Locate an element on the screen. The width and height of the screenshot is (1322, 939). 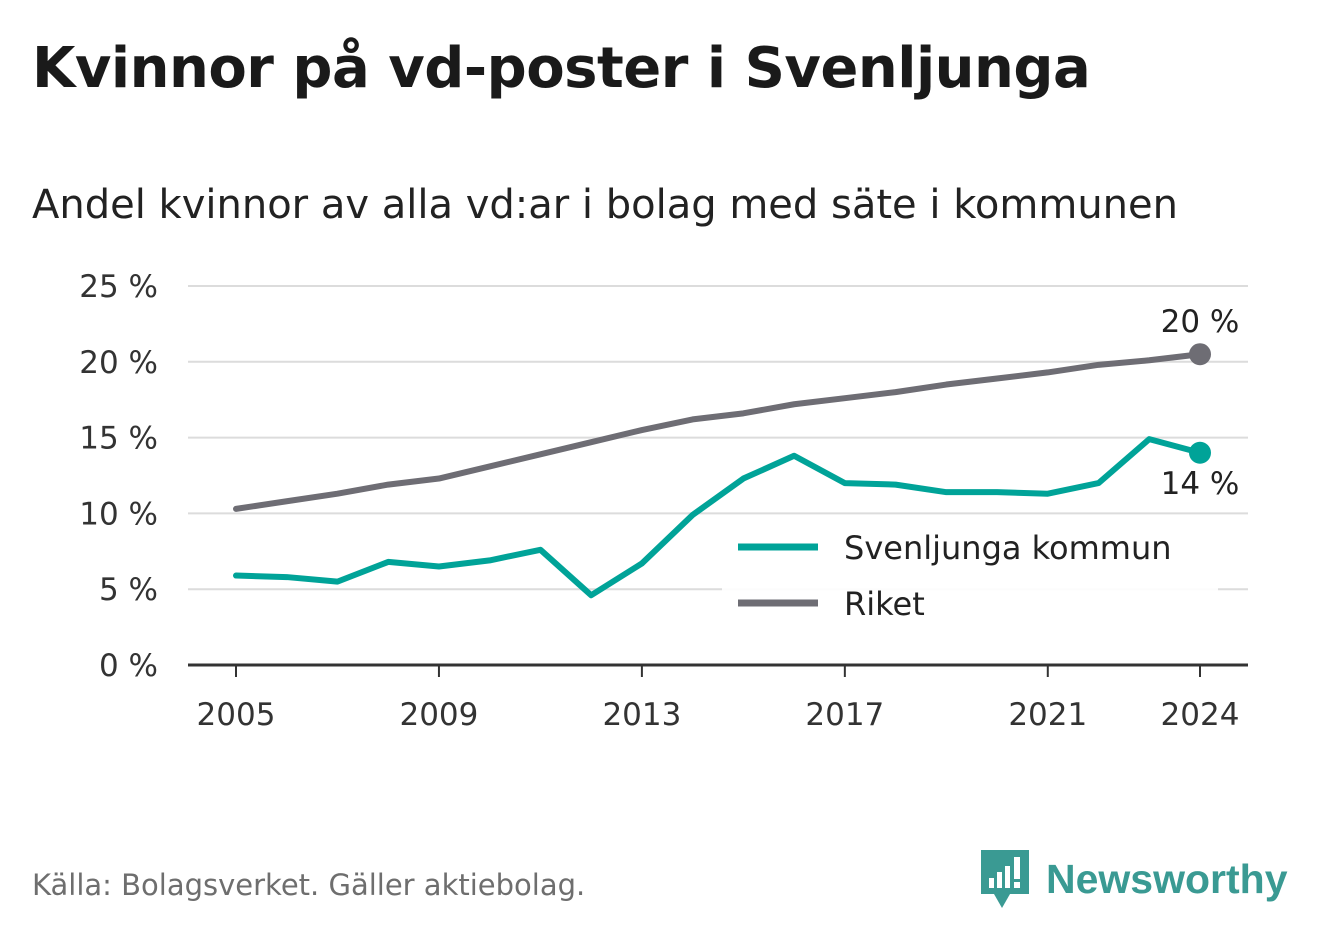
brand-name: Newsworthy is located at coordinates (1167, 878).